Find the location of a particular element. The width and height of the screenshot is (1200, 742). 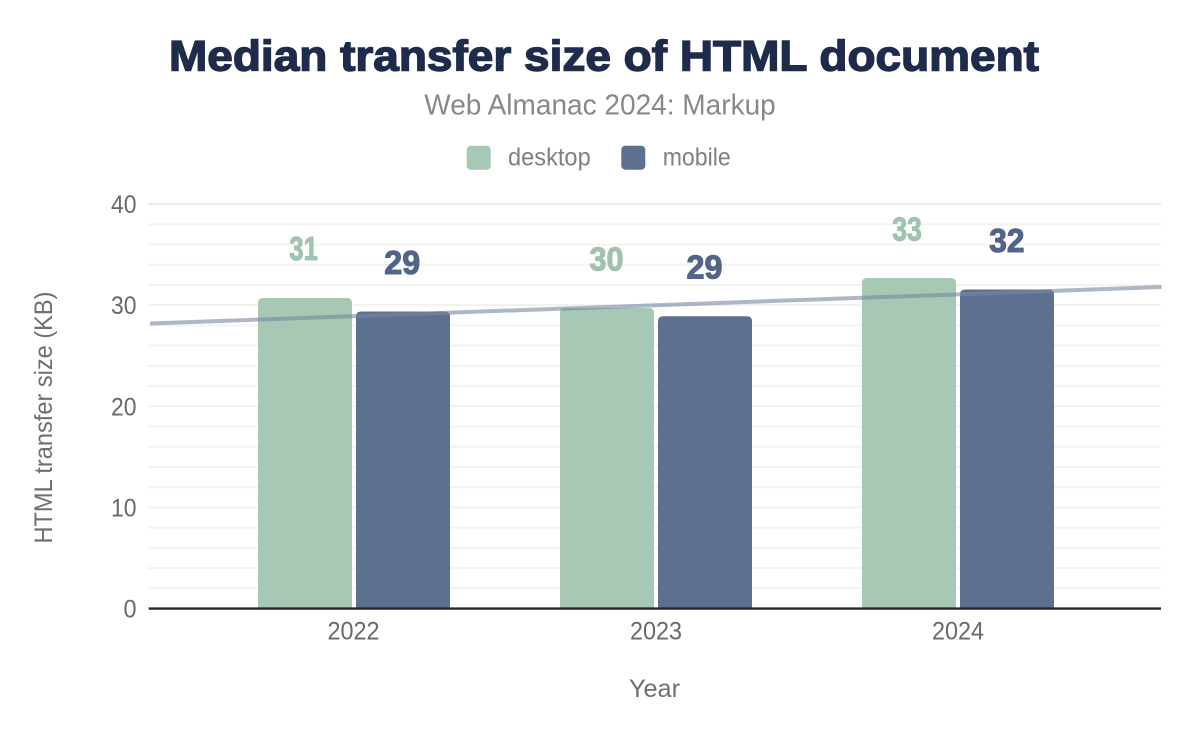

svg-text:Median transfer size of HTML d: Median transfer size of HTML document is located at coordinates (604, 56).